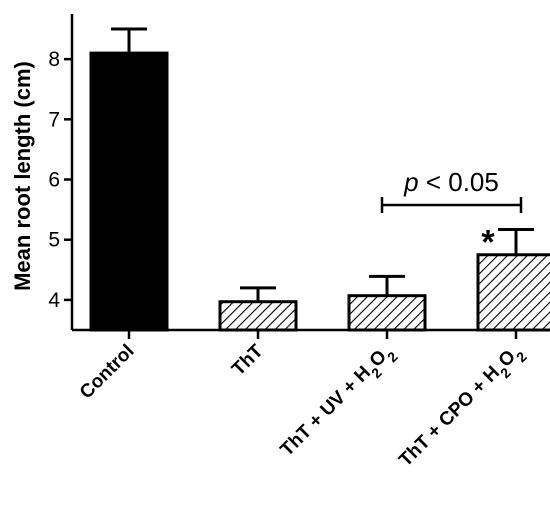  What do you see at coordinates (488, 242) in the screenshot?
I see `significance-star: *` at bounding box center [488, 242].